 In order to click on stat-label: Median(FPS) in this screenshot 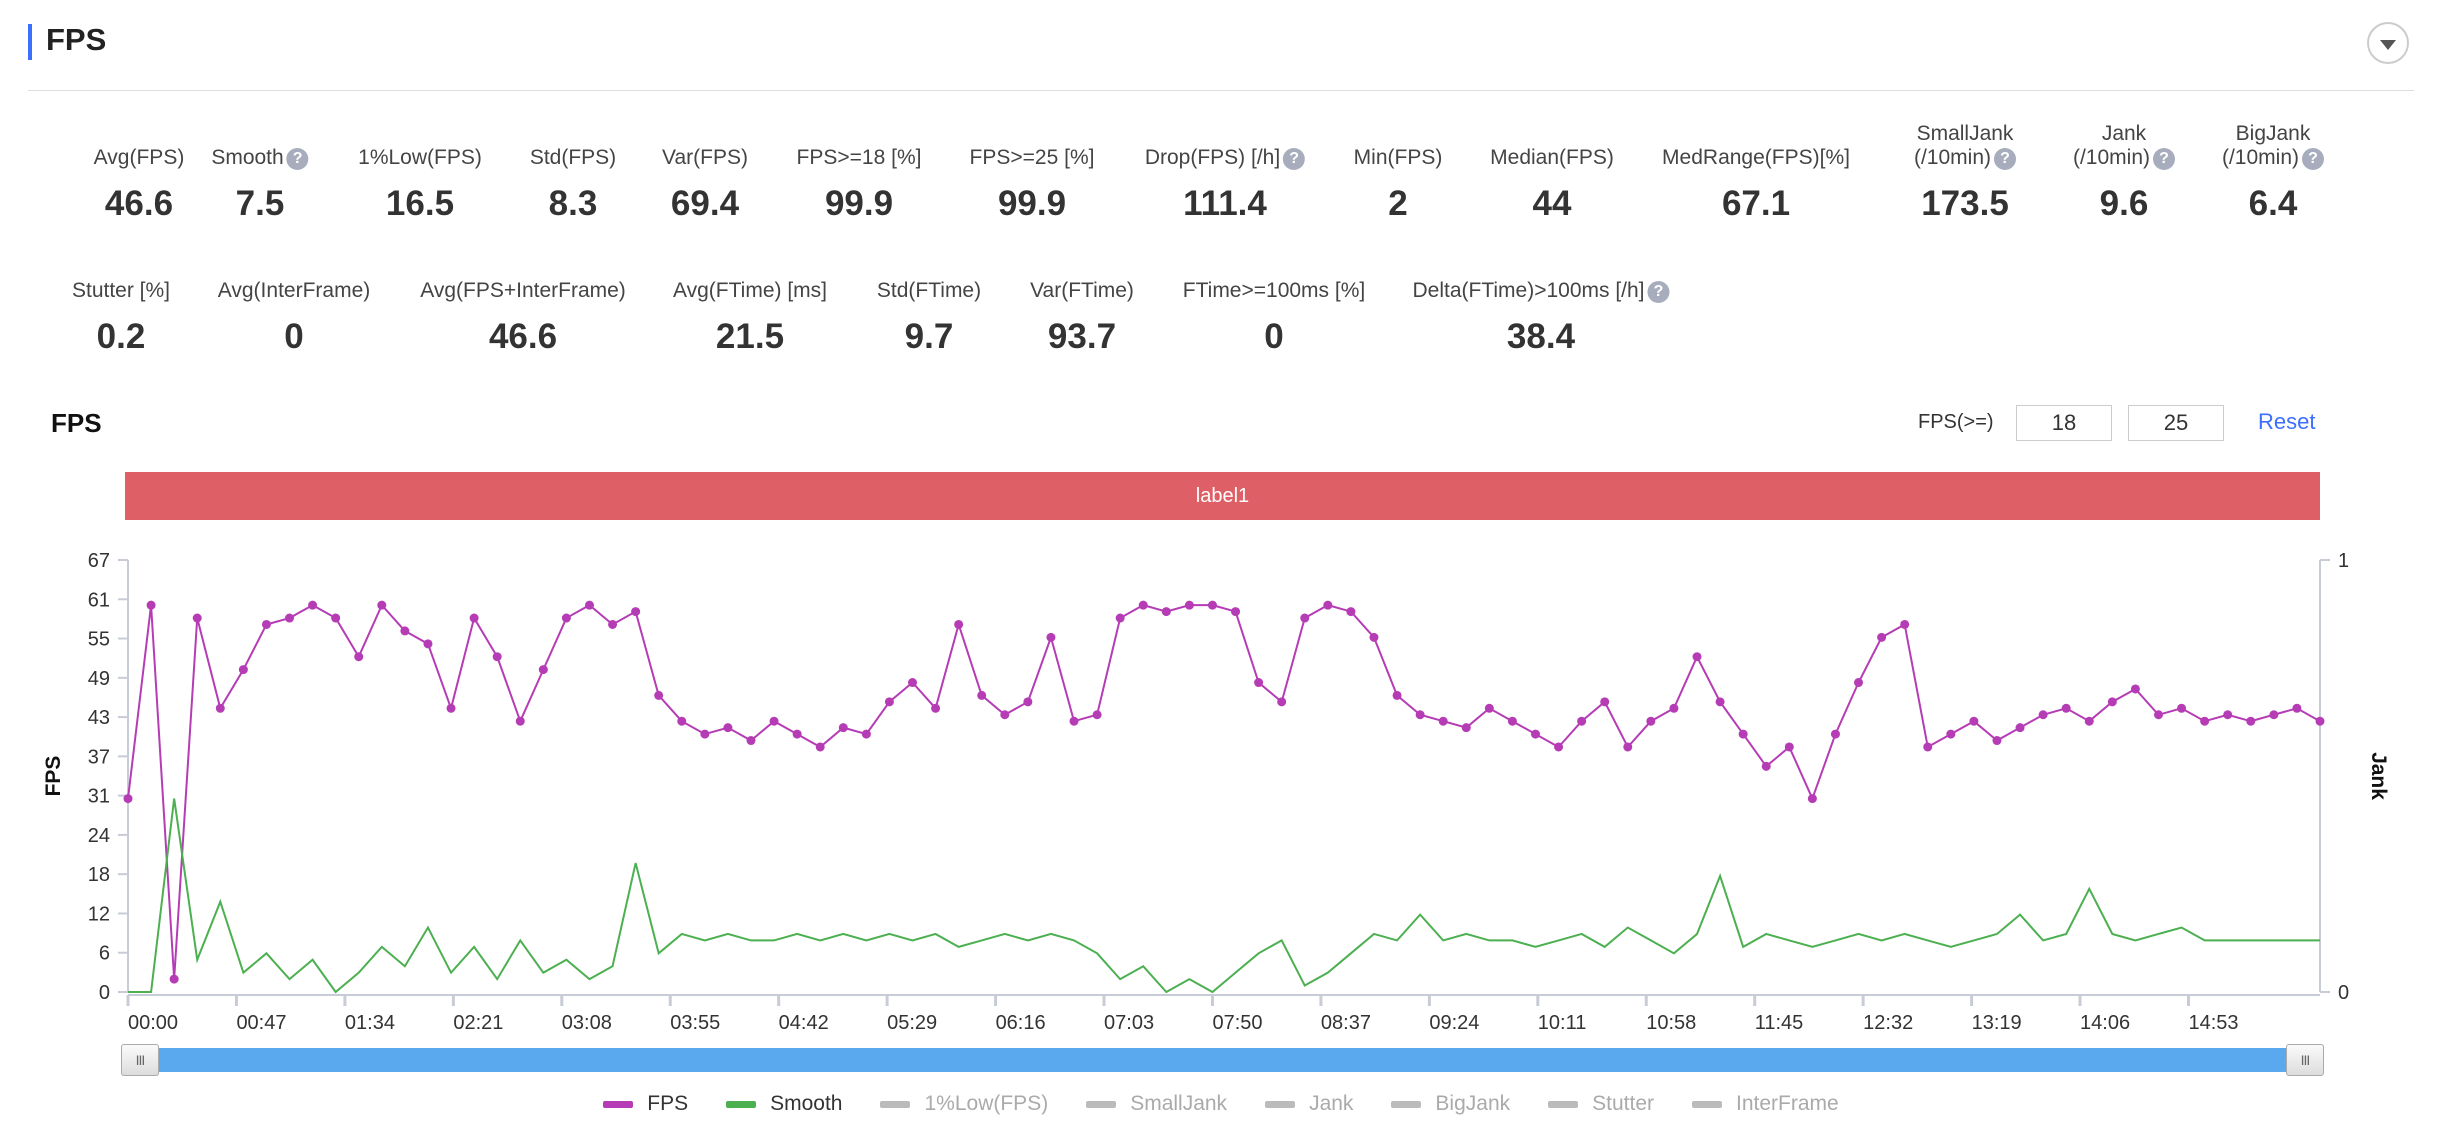, I will do `click(1552, 157)`.